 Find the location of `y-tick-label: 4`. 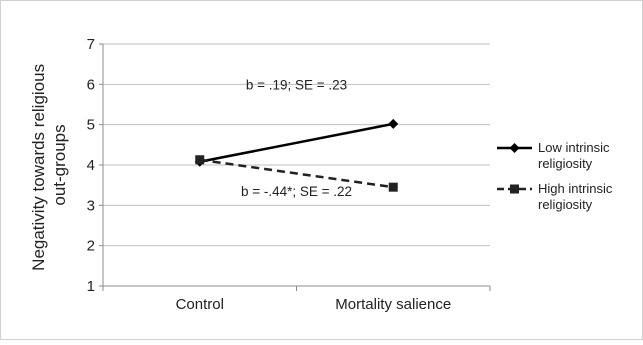

y-tick-label: 4 is located at coordinates (91, 165).